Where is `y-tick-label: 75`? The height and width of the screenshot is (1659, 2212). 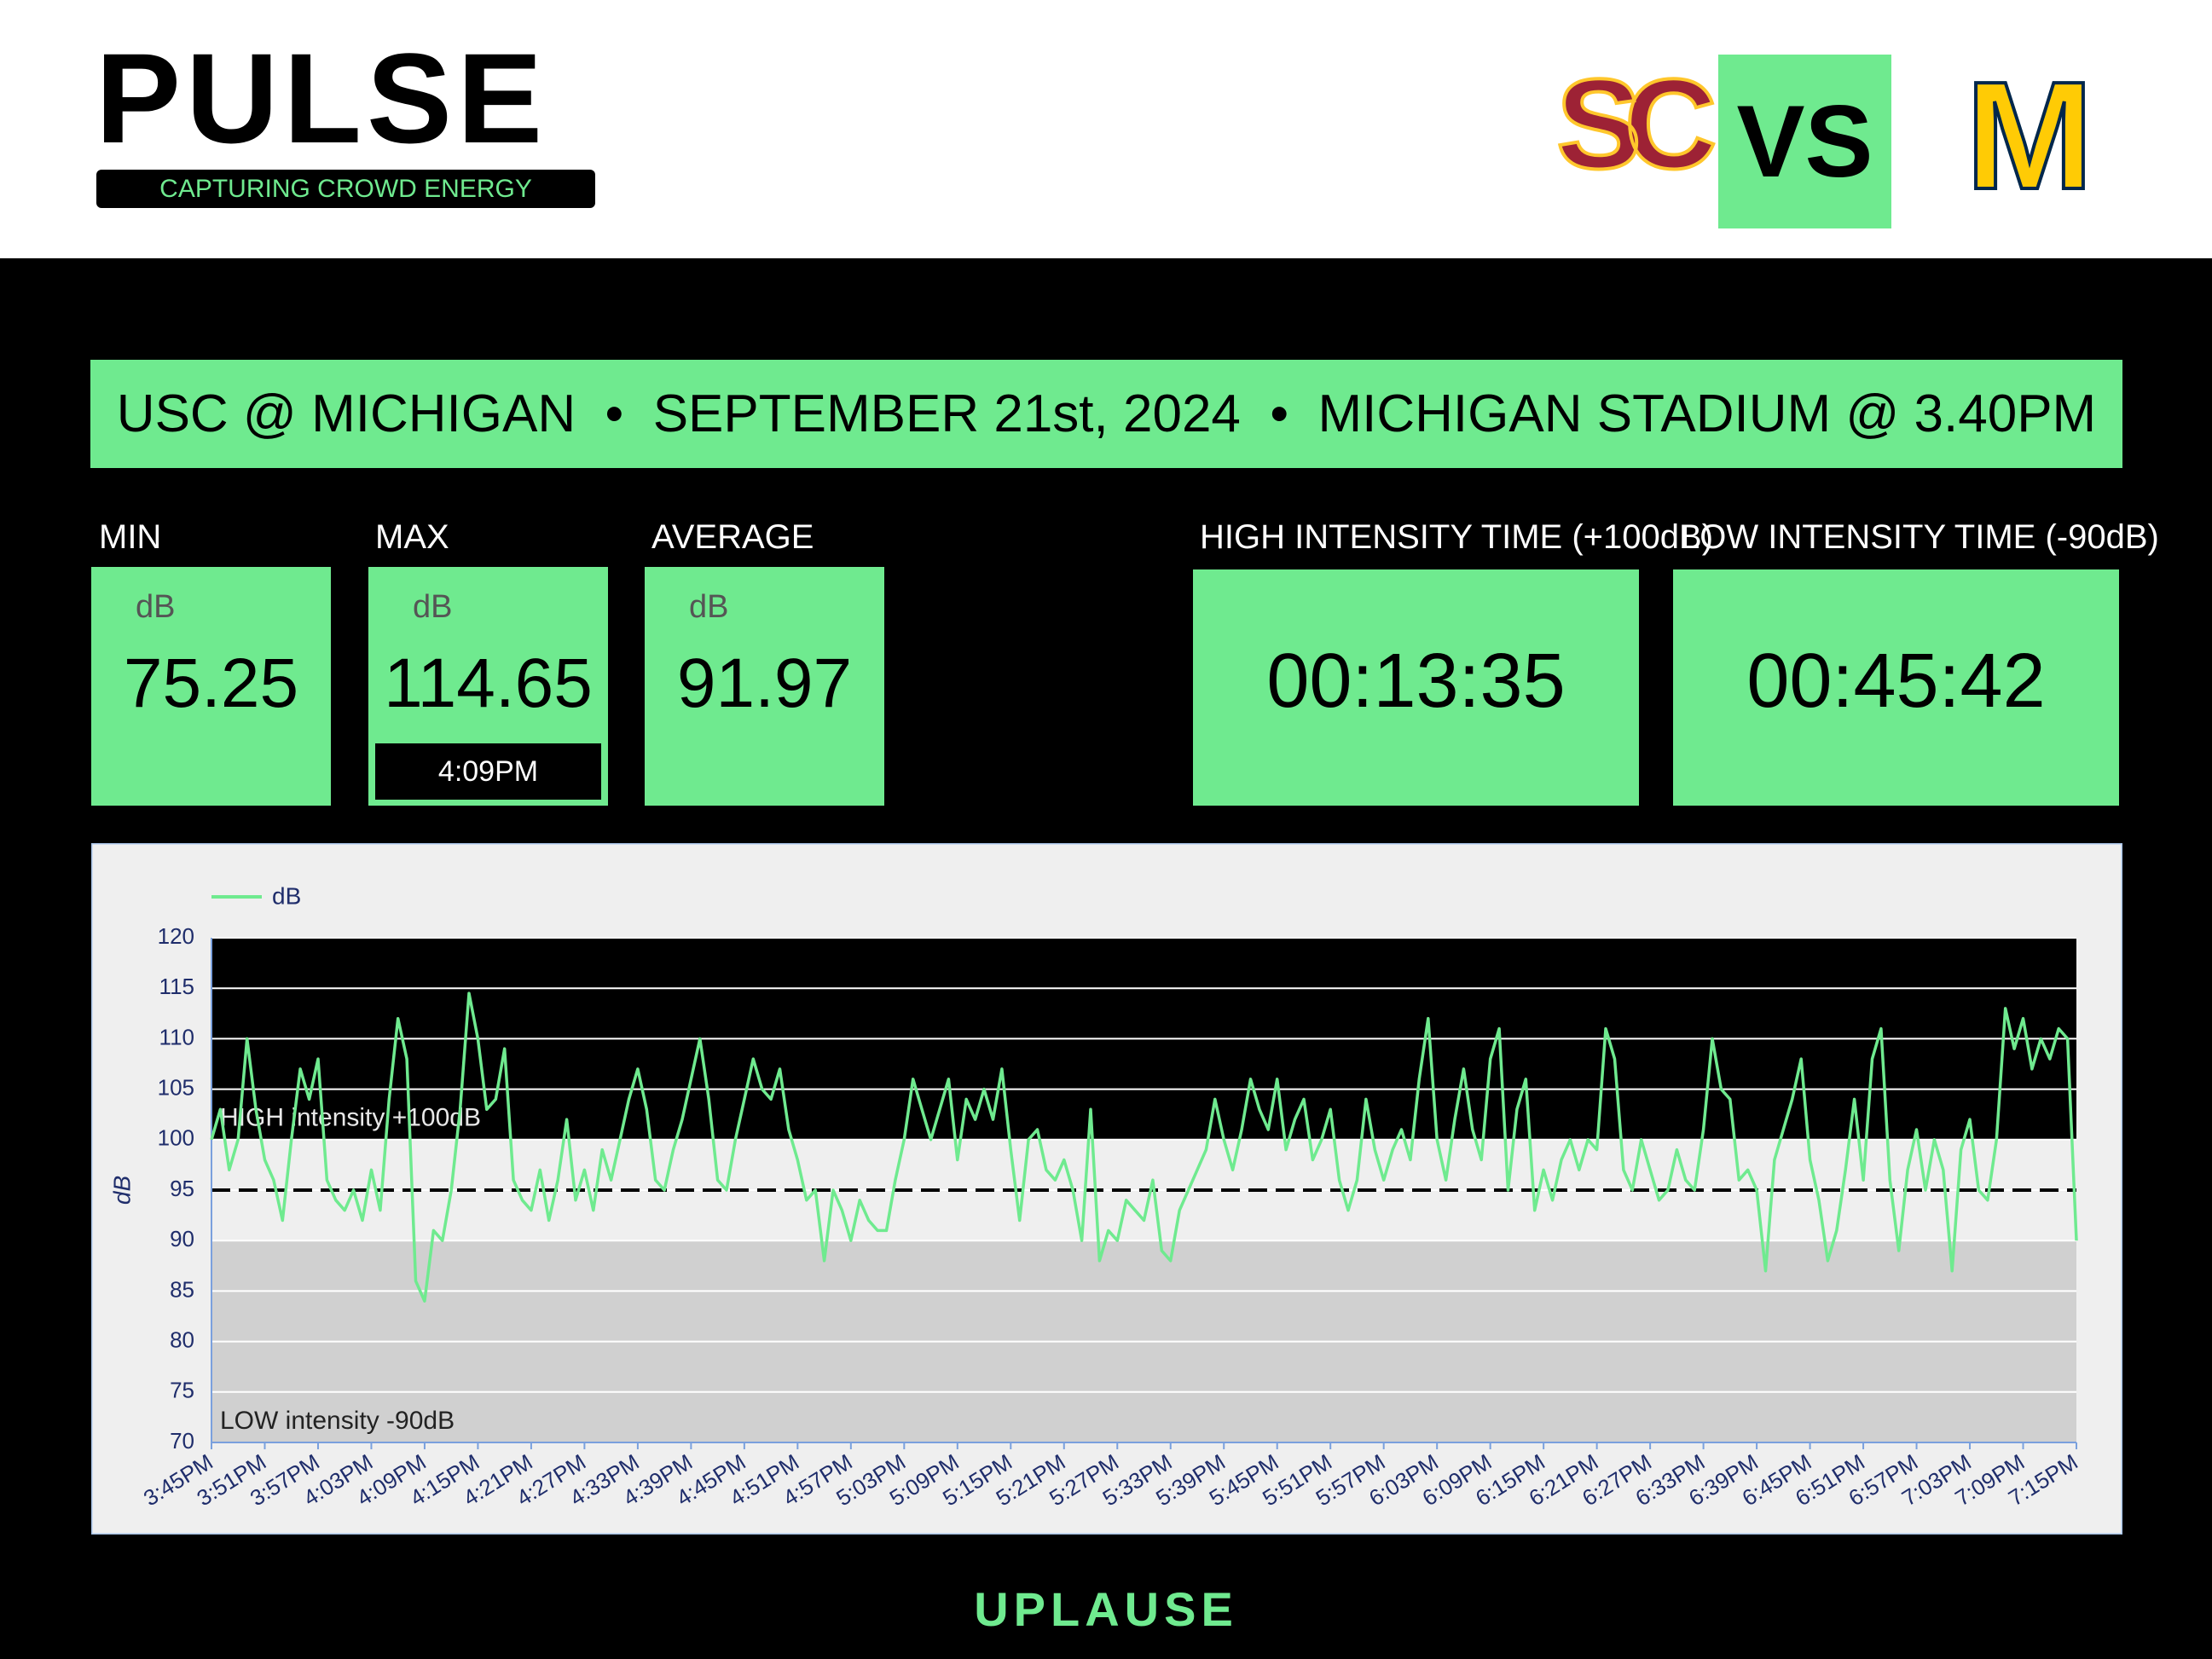 y-tick-label: 75 is located at coordinates (182, 1391).